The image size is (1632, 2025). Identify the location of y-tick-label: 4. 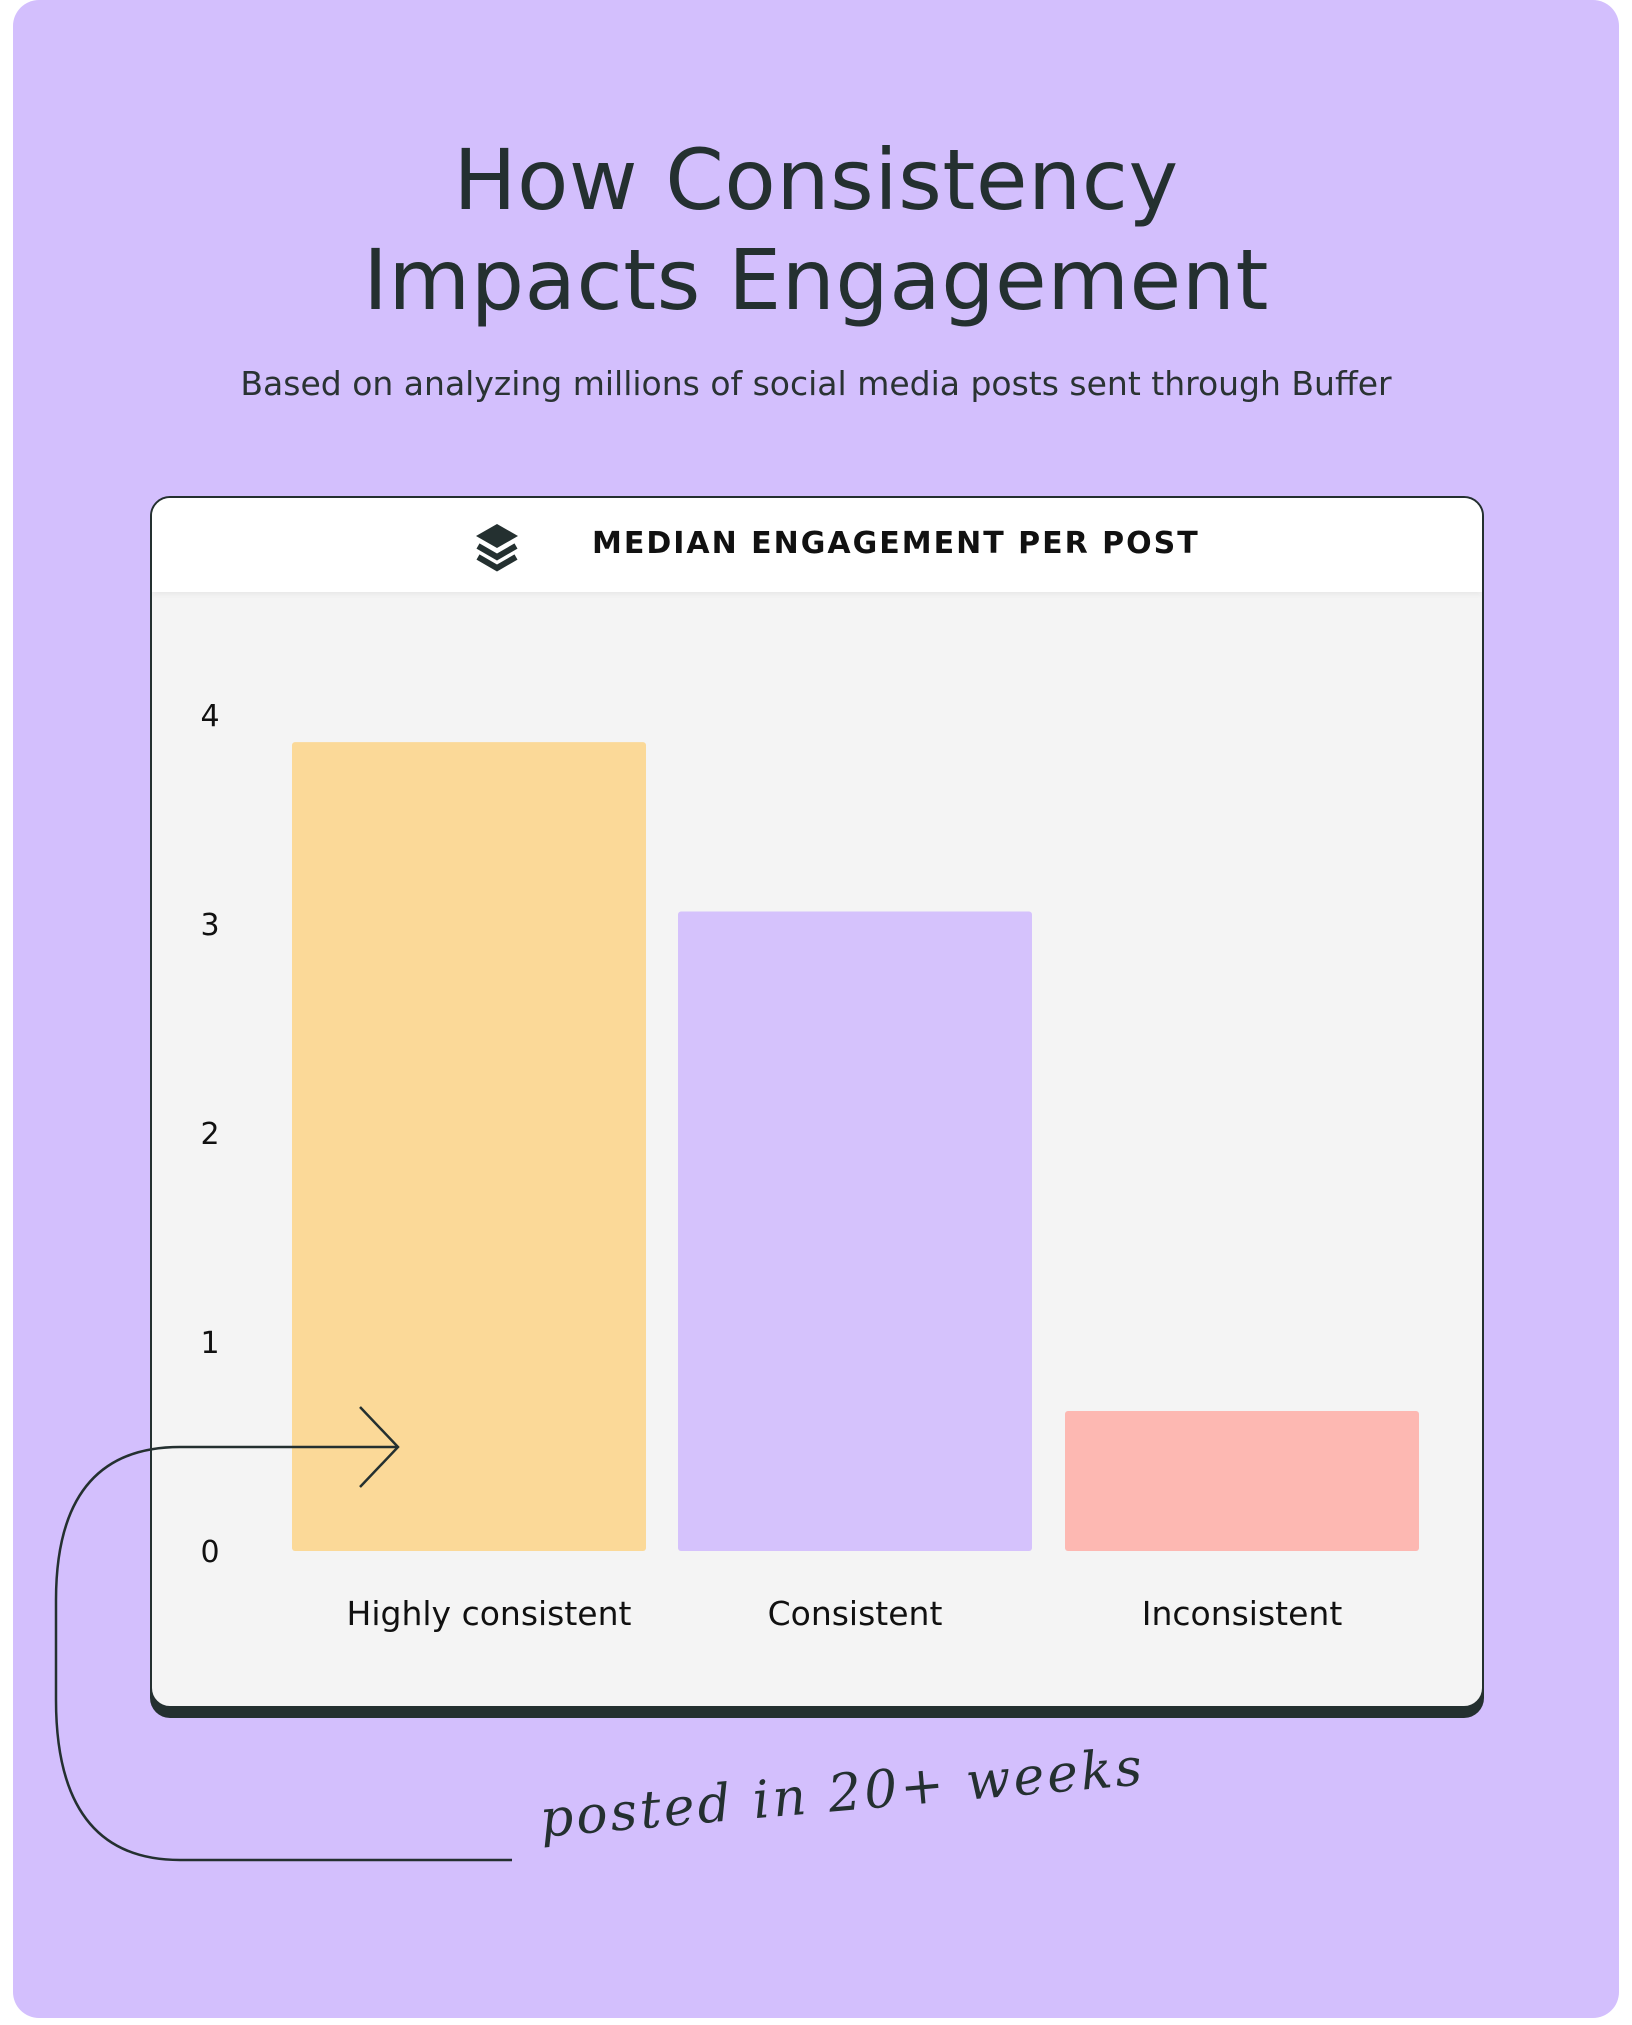
(209, 716).